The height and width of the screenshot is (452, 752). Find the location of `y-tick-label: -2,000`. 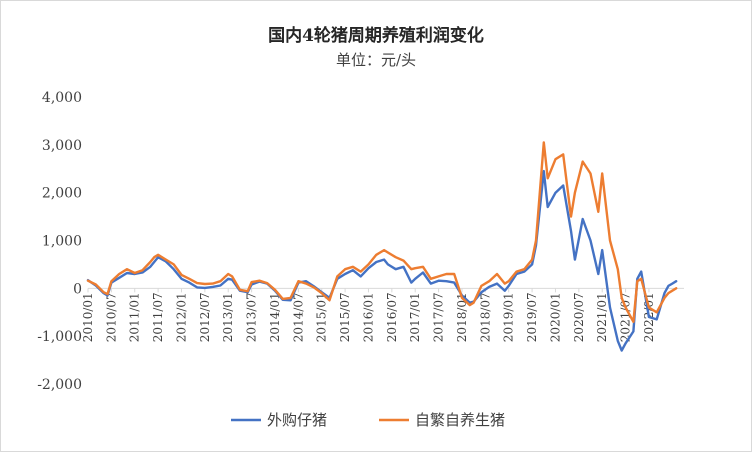

y-tick-label: -2,000 is located at coordinates (59, 385).